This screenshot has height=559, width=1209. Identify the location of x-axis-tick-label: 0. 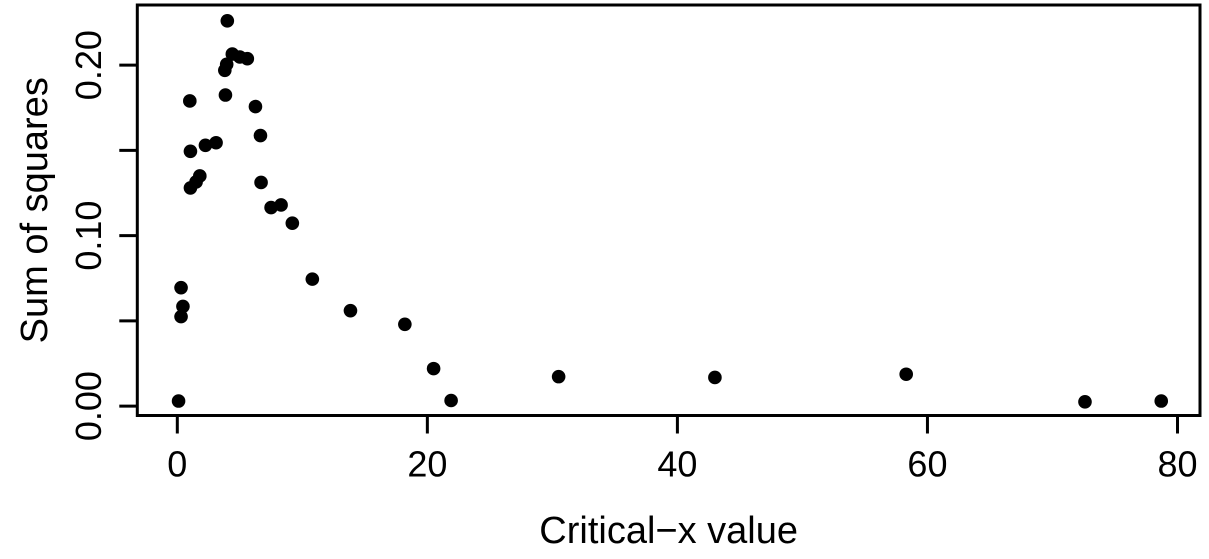
(177, 464).